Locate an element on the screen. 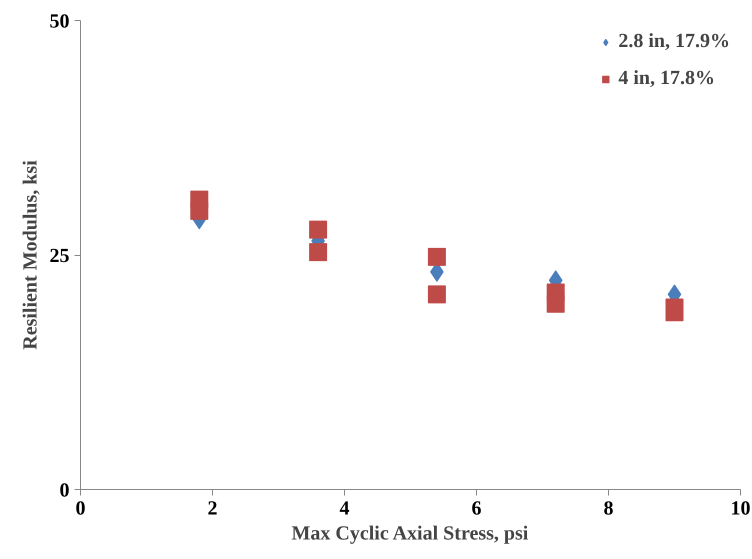 The height and width of the screenshot is (559, 752). legend-label: 4 in, 17.8% is located at coordinates (666, 78).